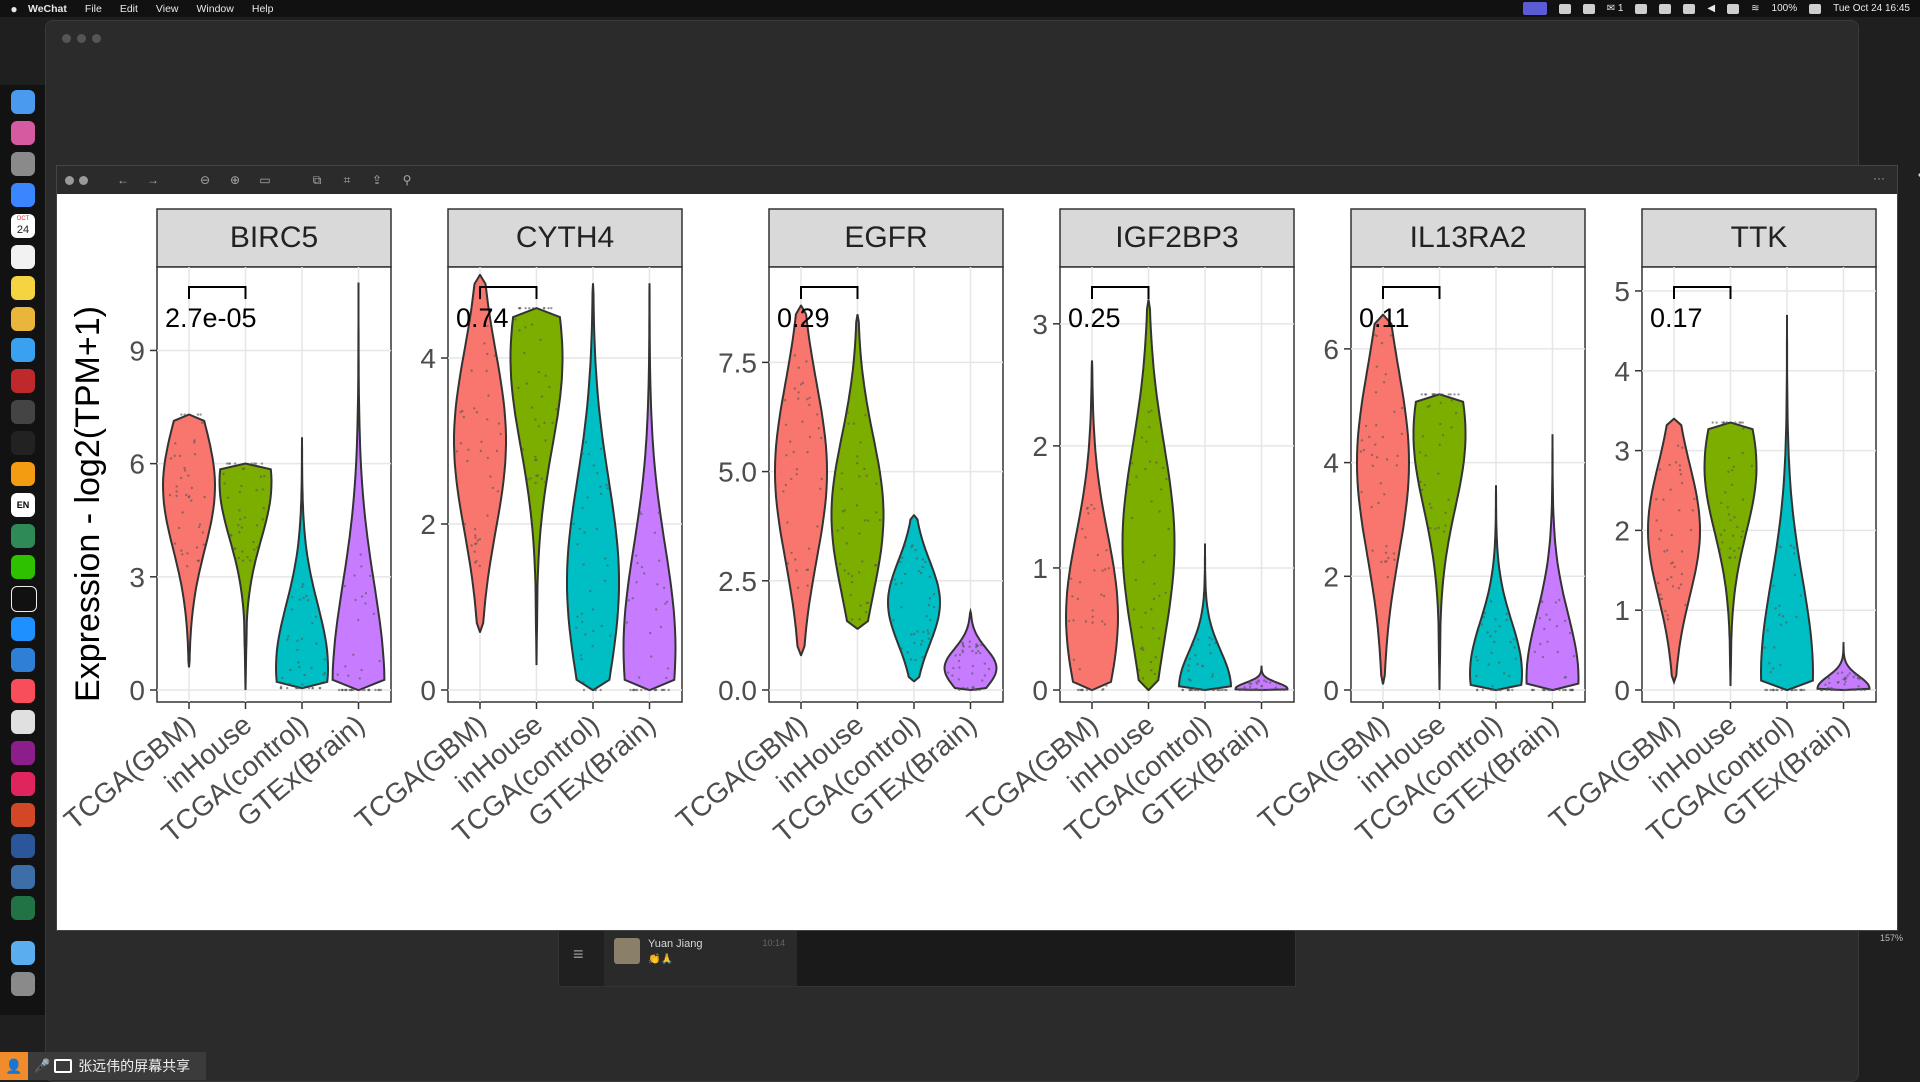  Describe the element at coordinates (83, 180) in the screenshot. I see `viewer-minimize-button` at that location.